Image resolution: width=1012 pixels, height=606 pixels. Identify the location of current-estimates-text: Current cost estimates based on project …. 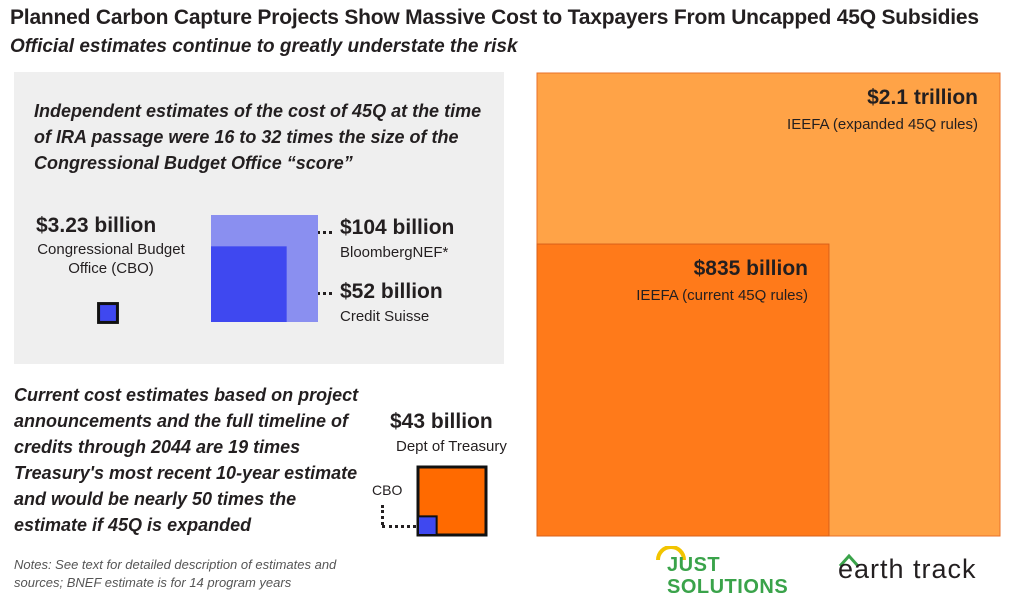
(186, 460).